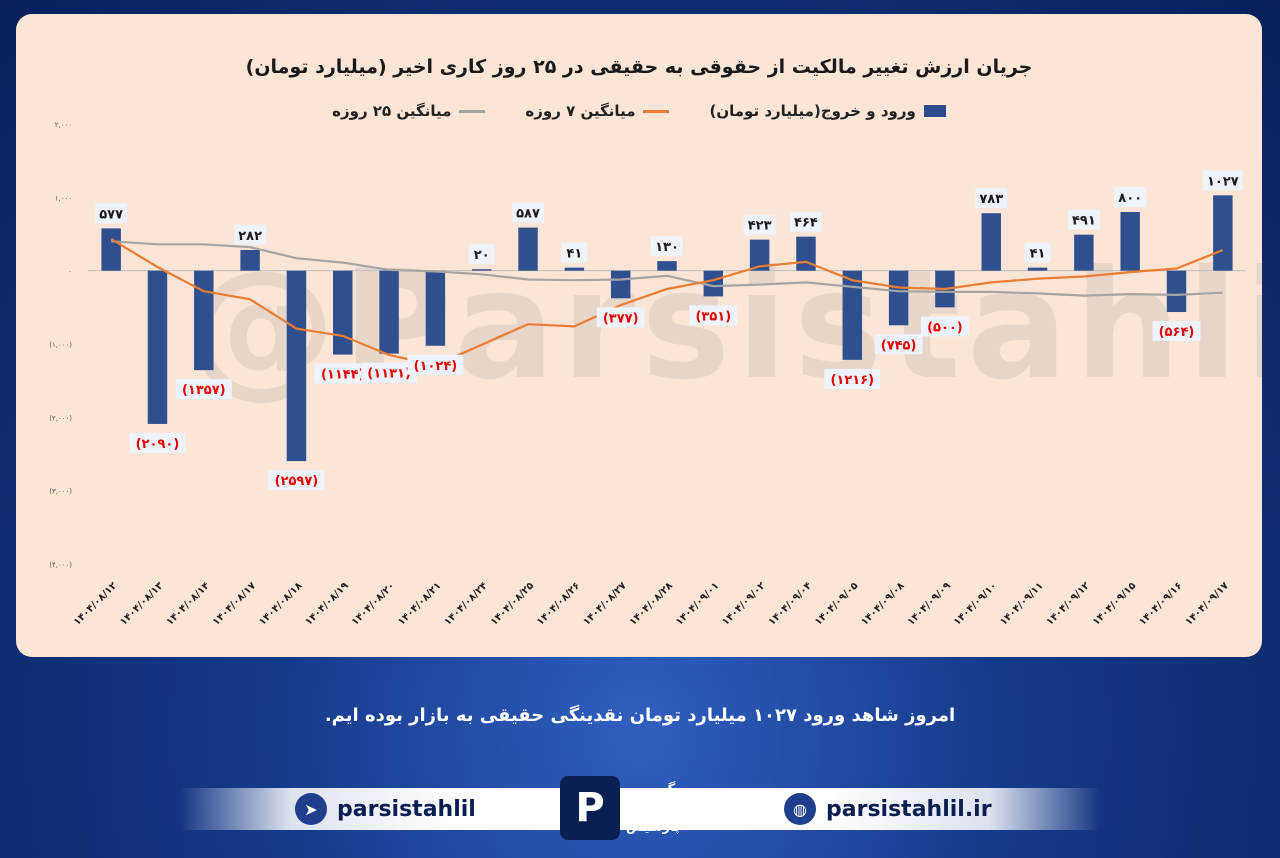 This screenshot has height=858, width=1280. Describe the element at coordinates (806, 223) in the screenshot. I see `data-label: ۴۶۴` at that location.